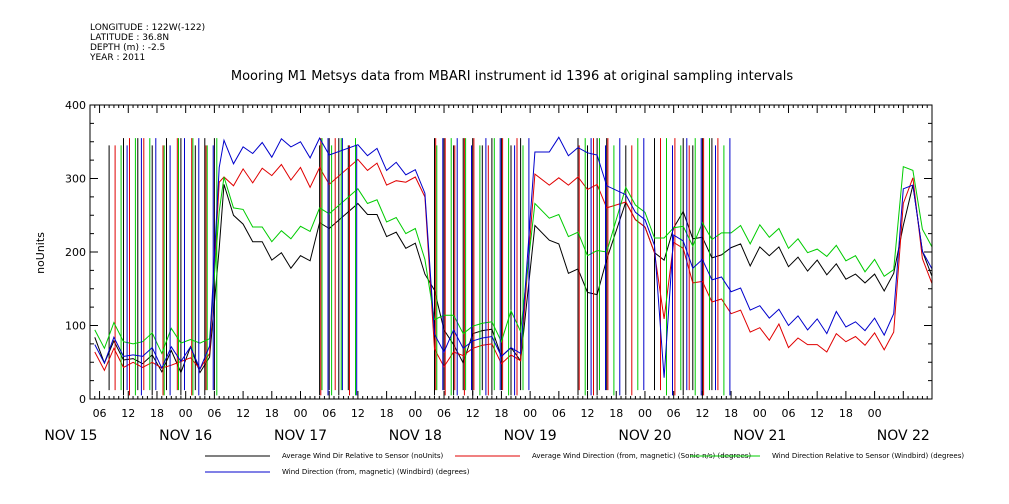 Image resolution: width=1009 pixels, height=504 pixels. Describe the element at coordinates (75, 326) in the screenshot. I see `y-tick-label: 100` at that location.